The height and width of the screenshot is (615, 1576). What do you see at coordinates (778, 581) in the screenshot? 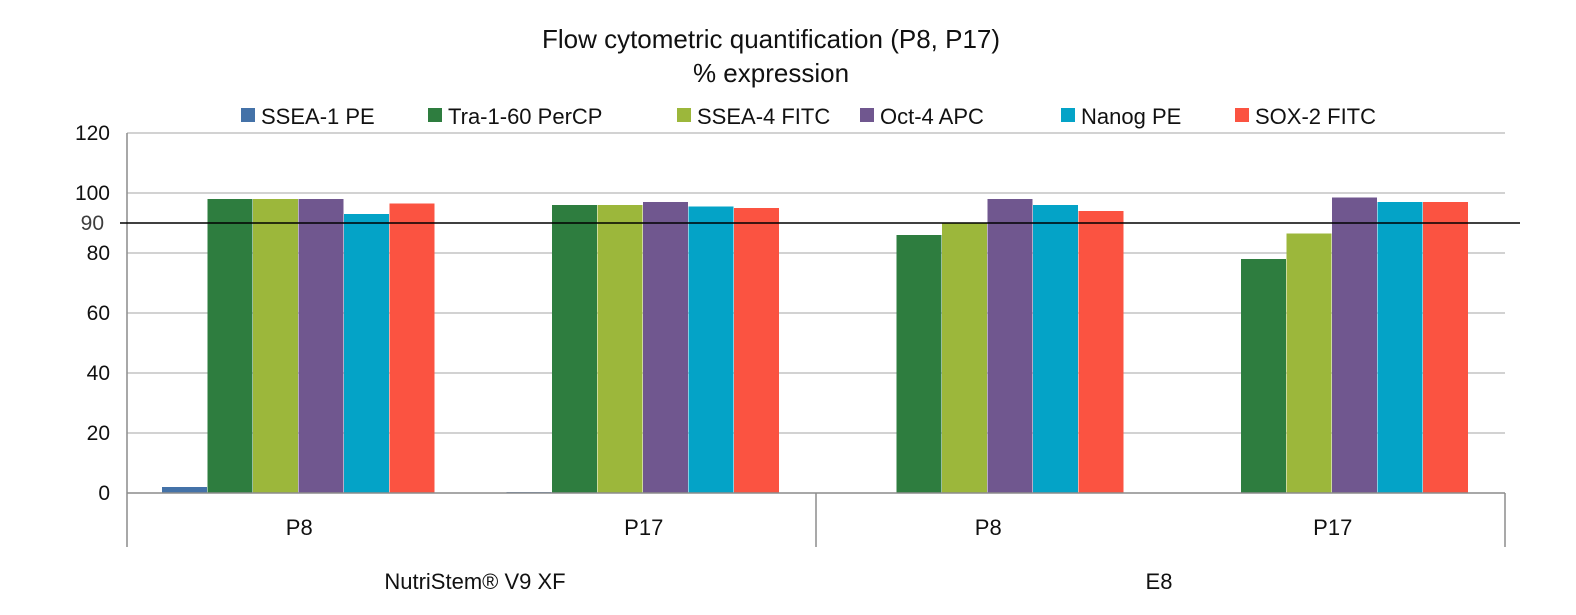
I see `group-labels: NutriStem® V9 XF E8` at bounding box center [778, 581].